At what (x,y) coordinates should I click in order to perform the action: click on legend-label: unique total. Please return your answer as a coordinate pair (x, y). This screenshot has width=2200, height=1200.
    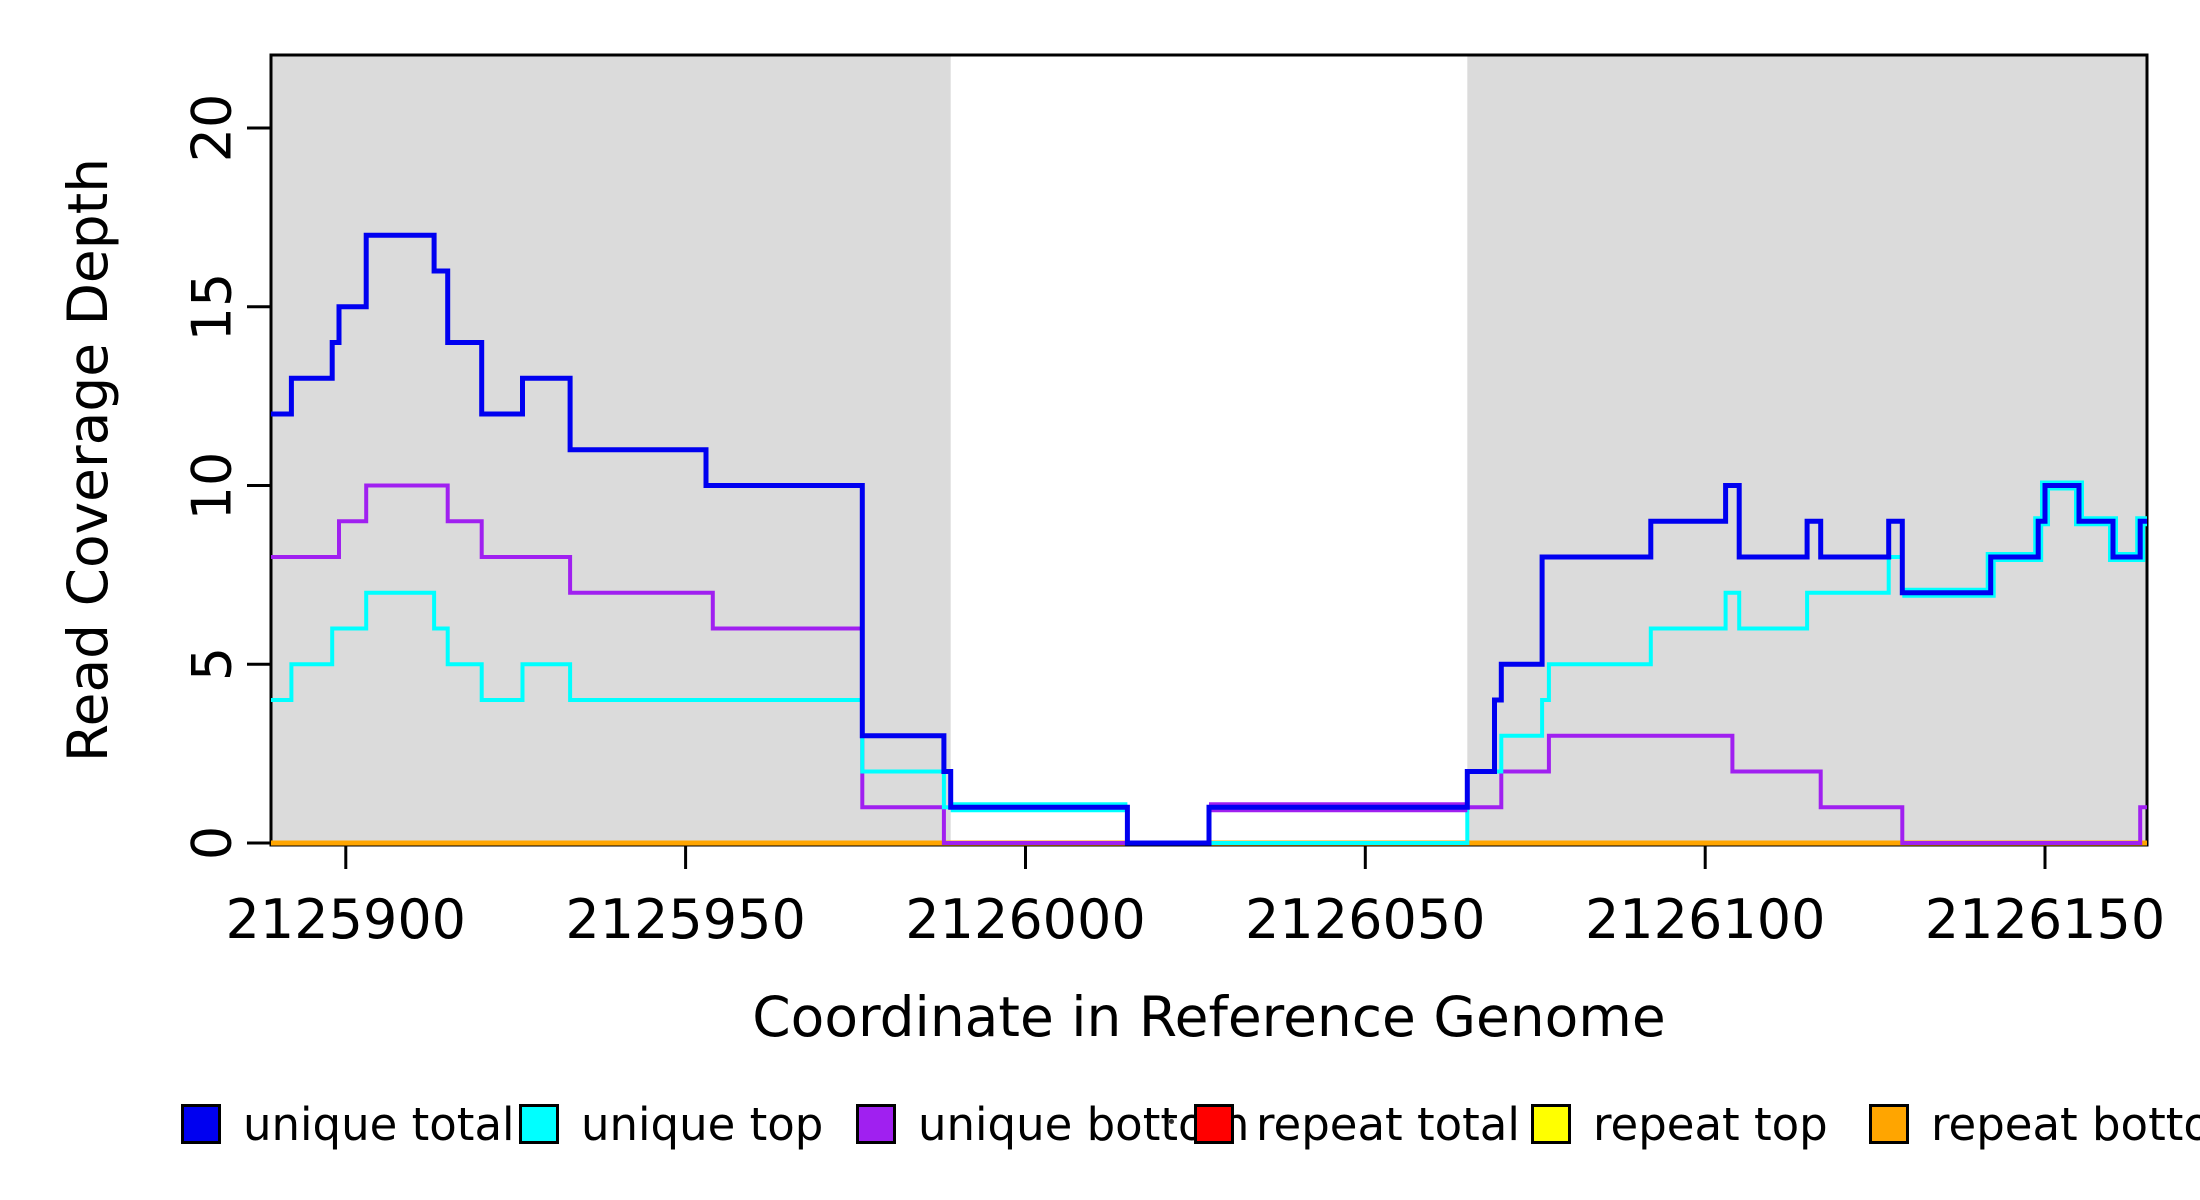
    Looking at the image, I should click on (379, 1124).